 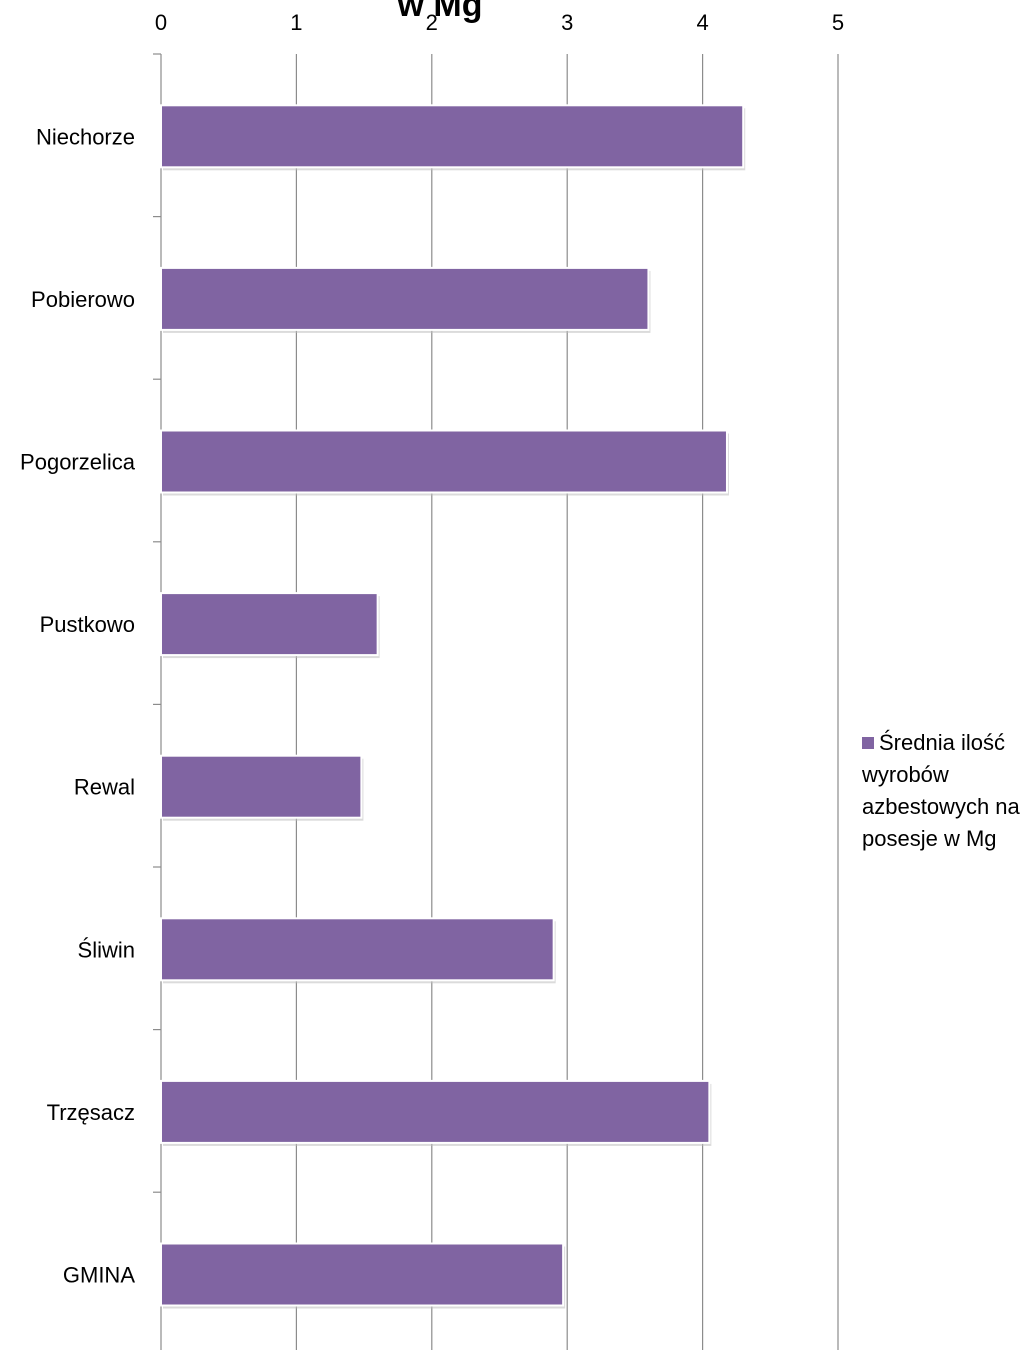 What do you see at coordinates (83, 299) in the screenshot?
I see `category-label: Pobierowo` at bounding box center [83, 299].